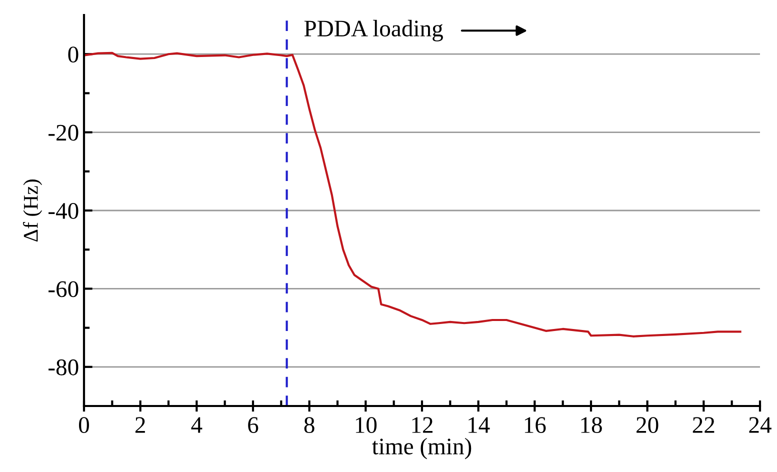 The height and width of the screenshot is (472, 777). Describe the element at coordinates (309, 425) in the screenshot. I see `x-tick-label: 8` at that location.